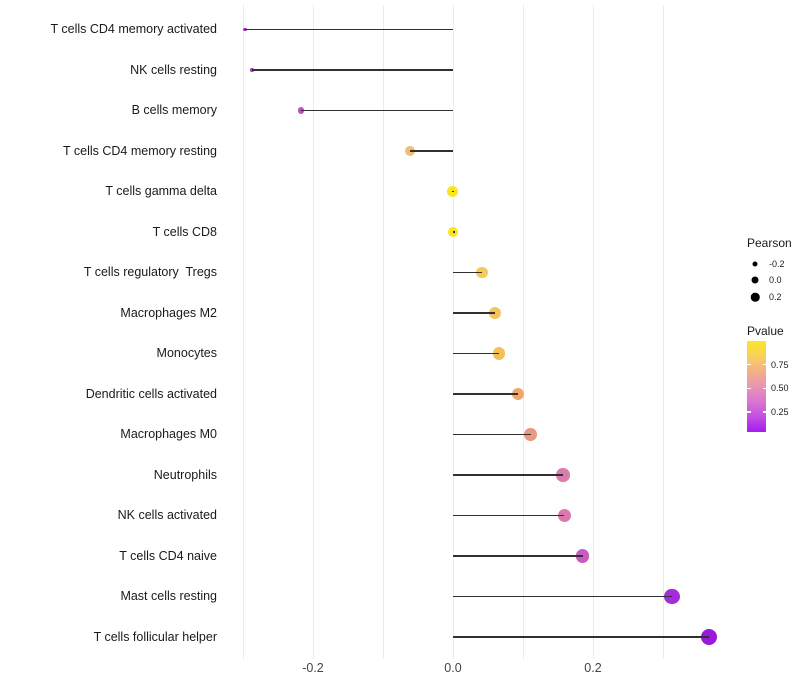 This screenshot has width=800, height=700. I want to click on legend-size-label: -0.2, so click(777, 263).